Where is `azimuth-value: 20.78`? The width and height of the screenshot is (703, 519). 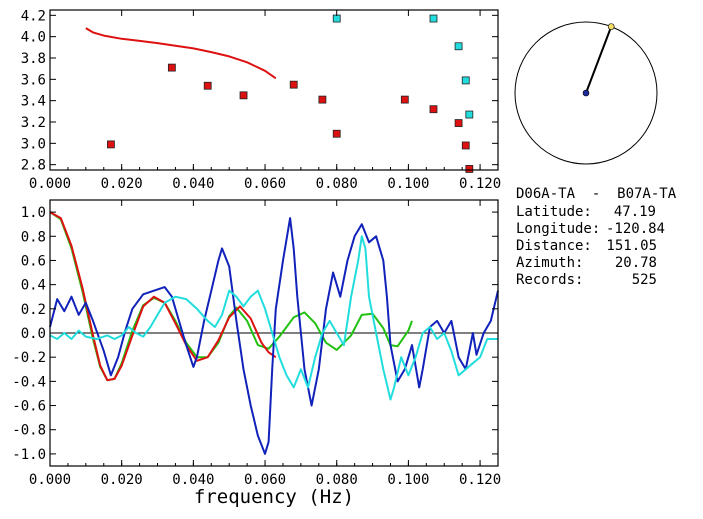 azimuth-value: 20.78 is located at coordinates (636, 263).